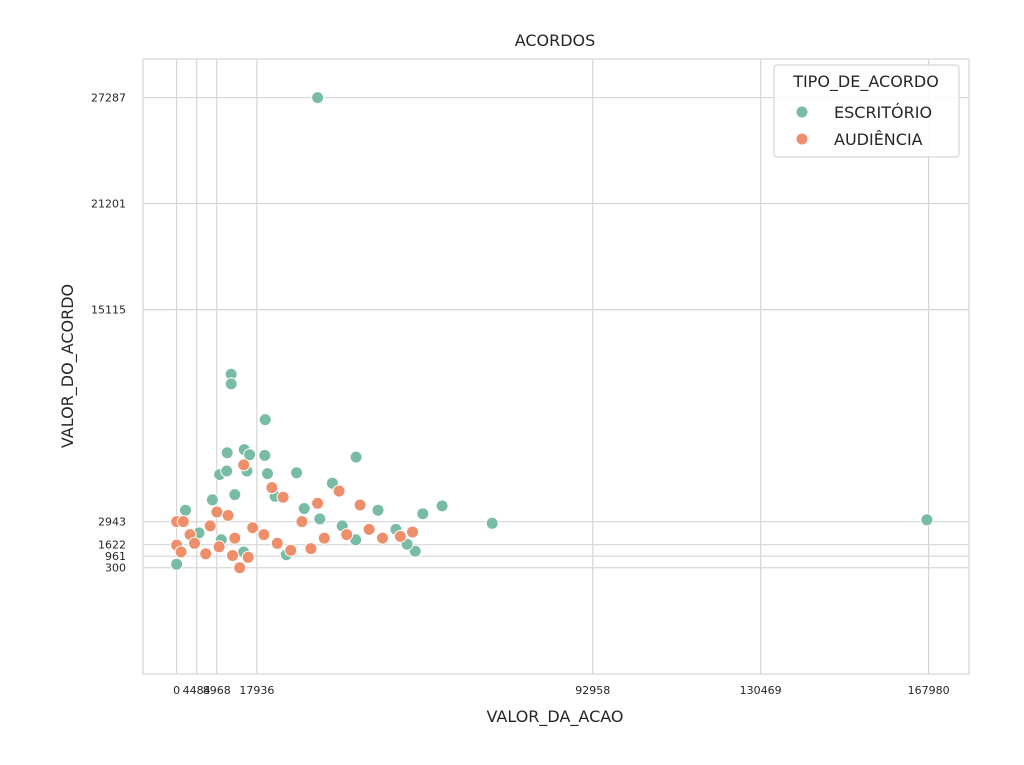  Describe the element at coordinates (555, 40) in the screenshot. I see `chart-title: ACORDOS` at that location.